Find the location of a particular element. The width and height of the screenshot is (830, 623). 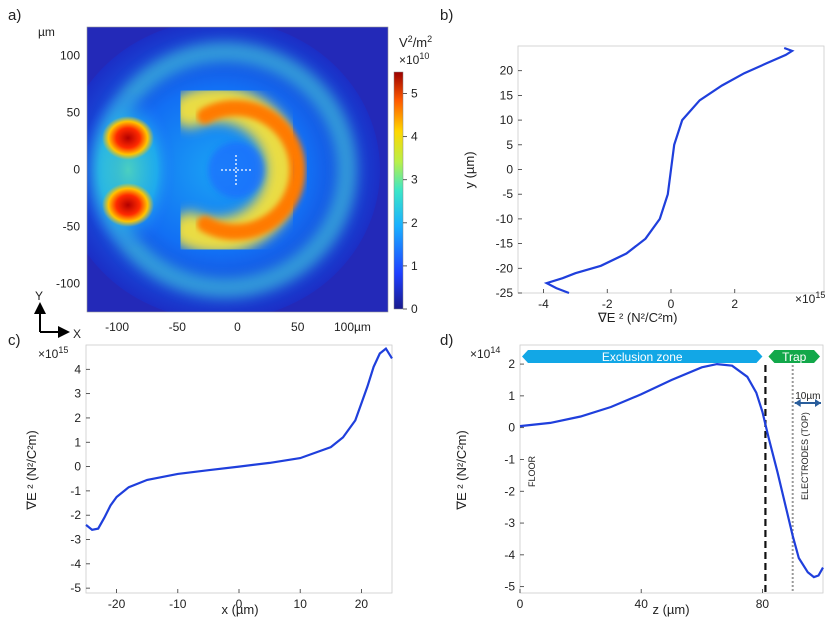

panel-b-y-label: y (µm) is located at coordinates (469, 169).